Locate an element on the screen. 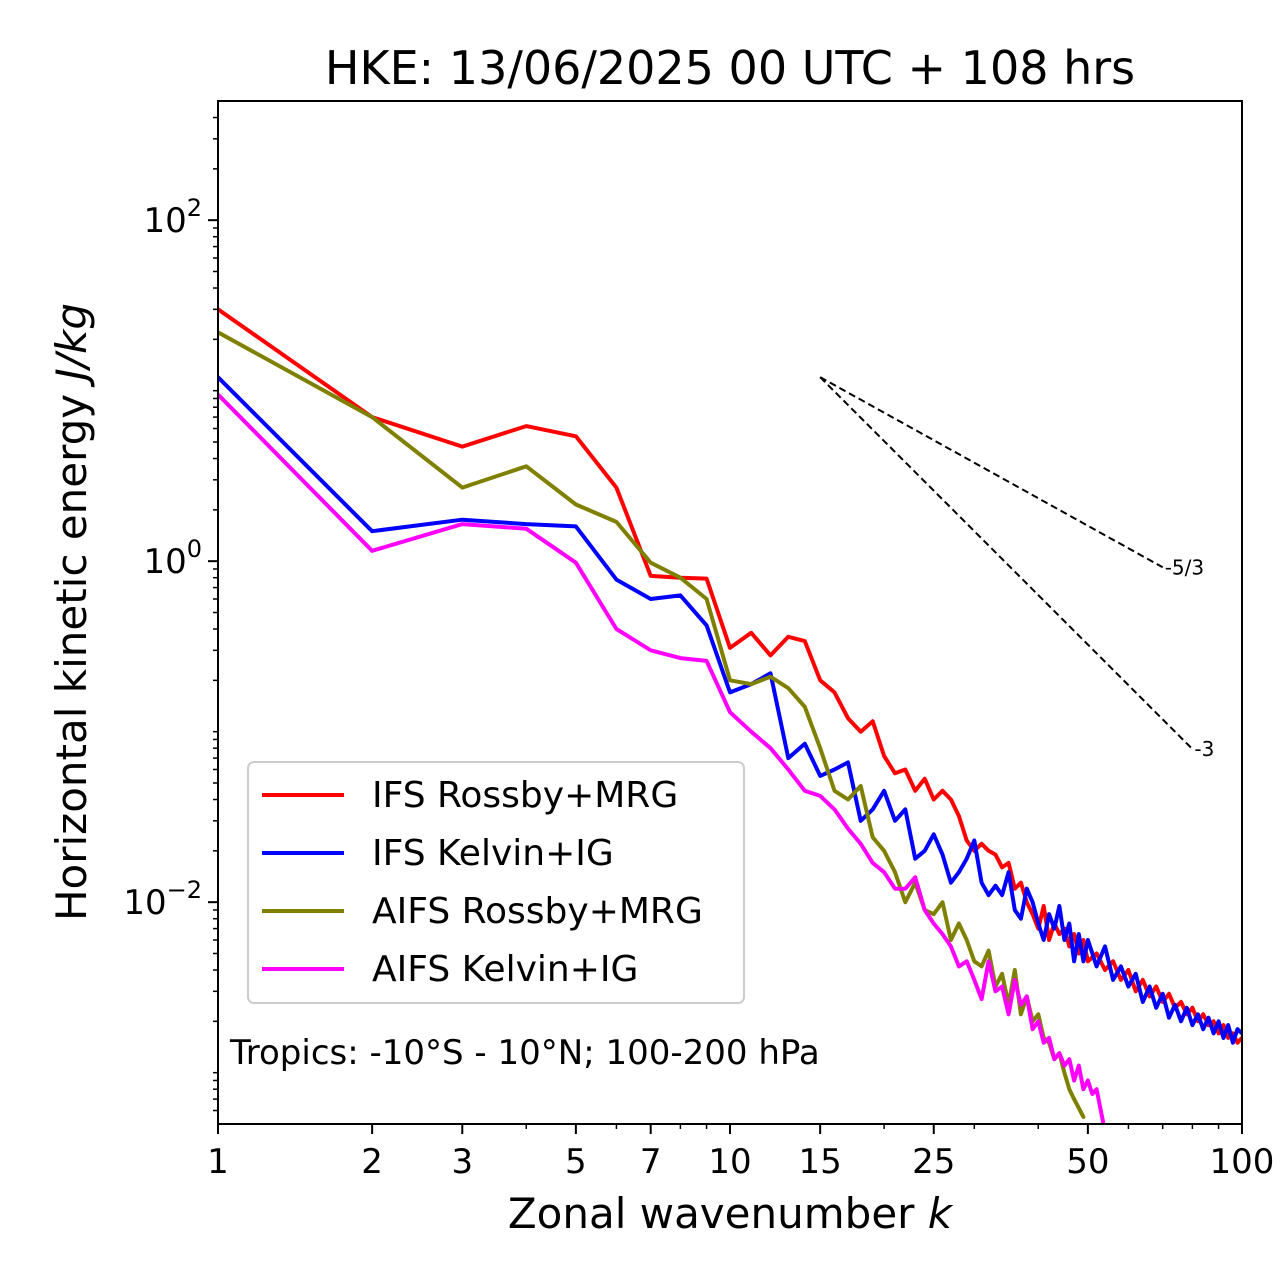  slope-label-5-3: -5/3 is located at coordinates (1184, 567).